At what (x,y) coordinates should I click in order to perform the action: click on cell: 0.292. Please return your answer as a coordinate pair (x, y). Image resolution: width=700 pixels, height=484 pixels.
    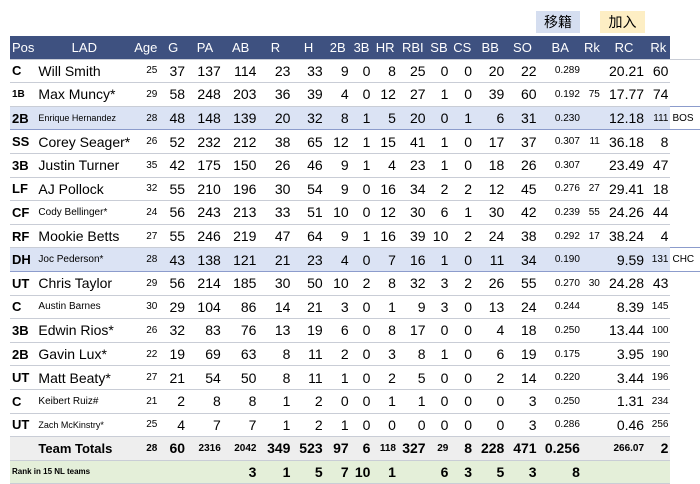
    Looking at the image, I should click on (560, 236).